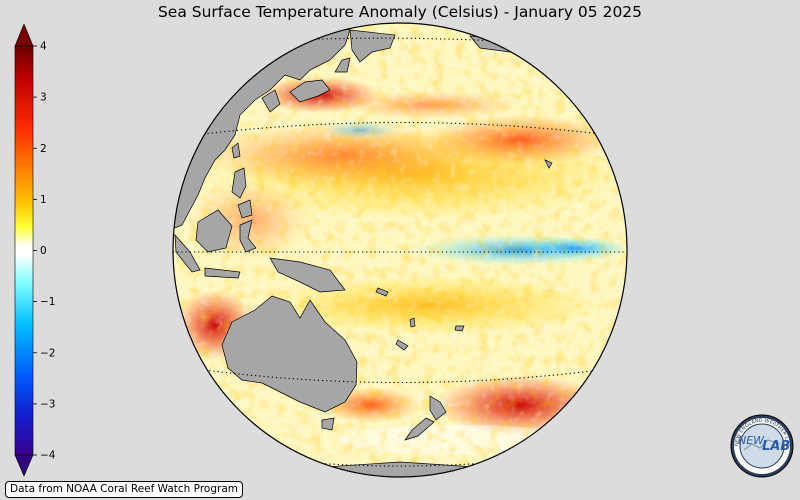 The height and width of the screenshot is (500, 800). Describe the element at coordinates (239, 183) in the screenshot. I see `land-philippines` at that location.